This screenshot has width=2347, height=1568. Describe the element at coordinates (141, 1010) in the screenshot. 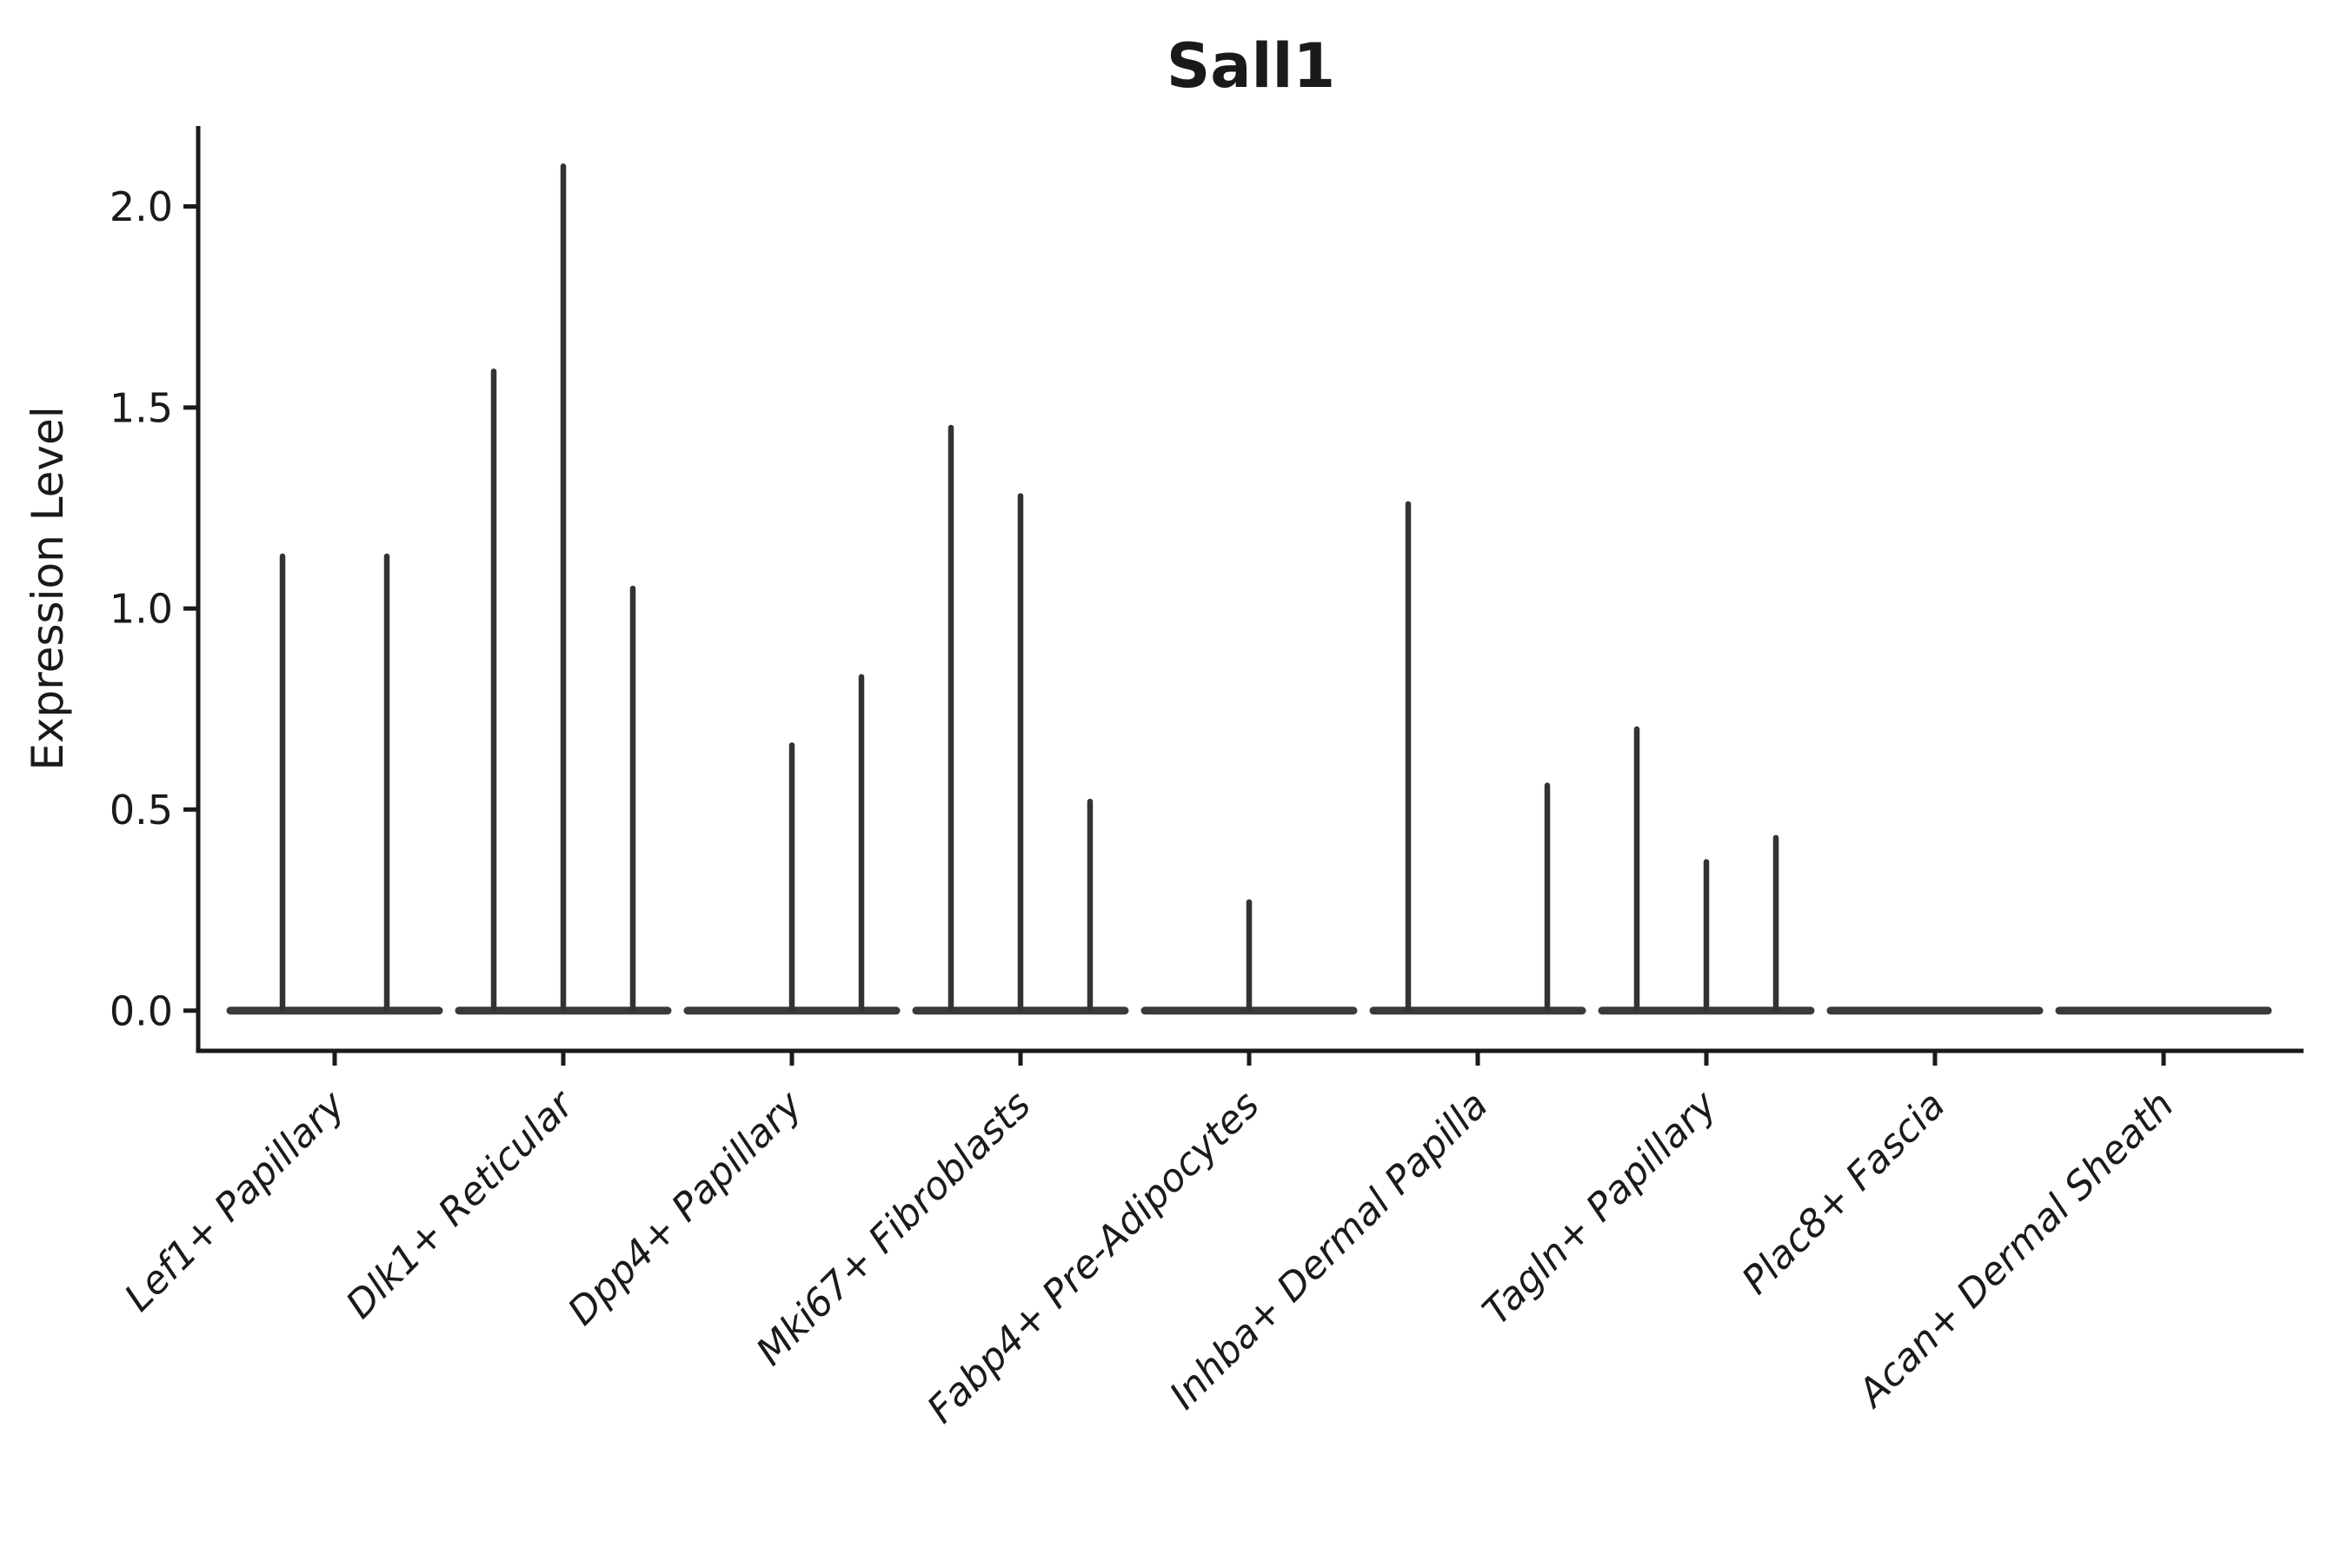

I see `y-tick-label: 0.0` at that location.